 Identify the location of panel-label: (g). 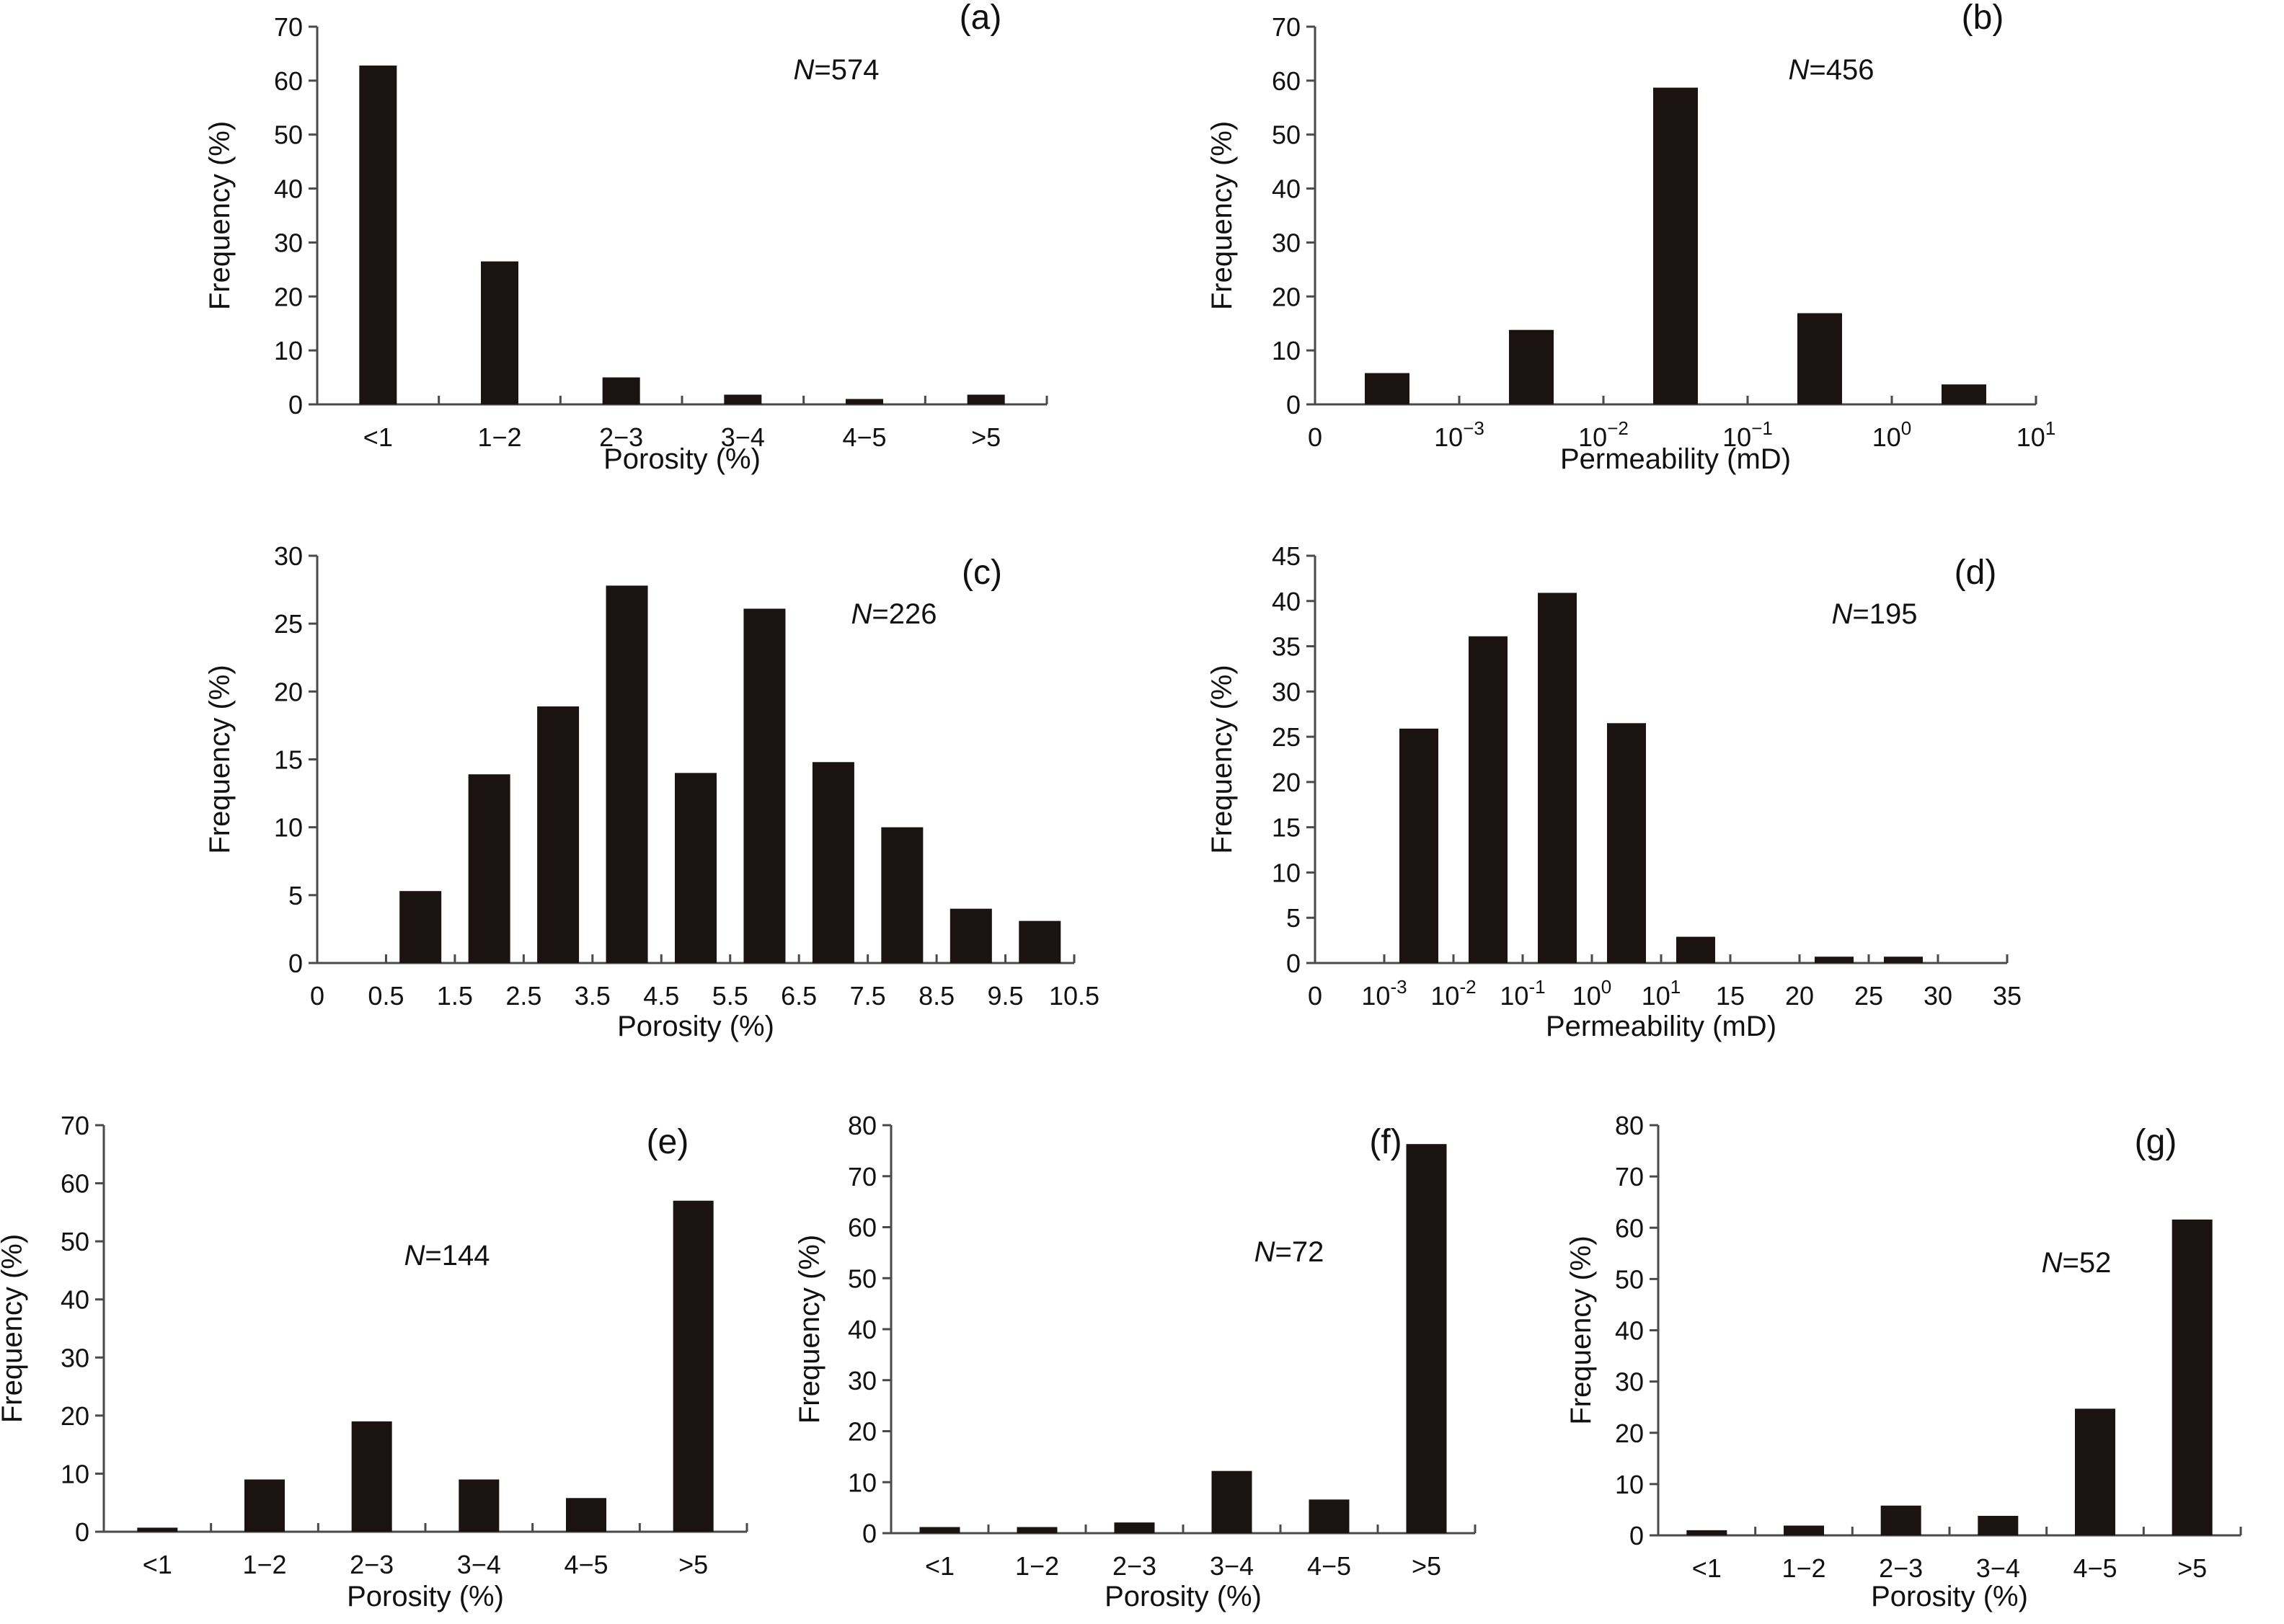
(2156, 1142).